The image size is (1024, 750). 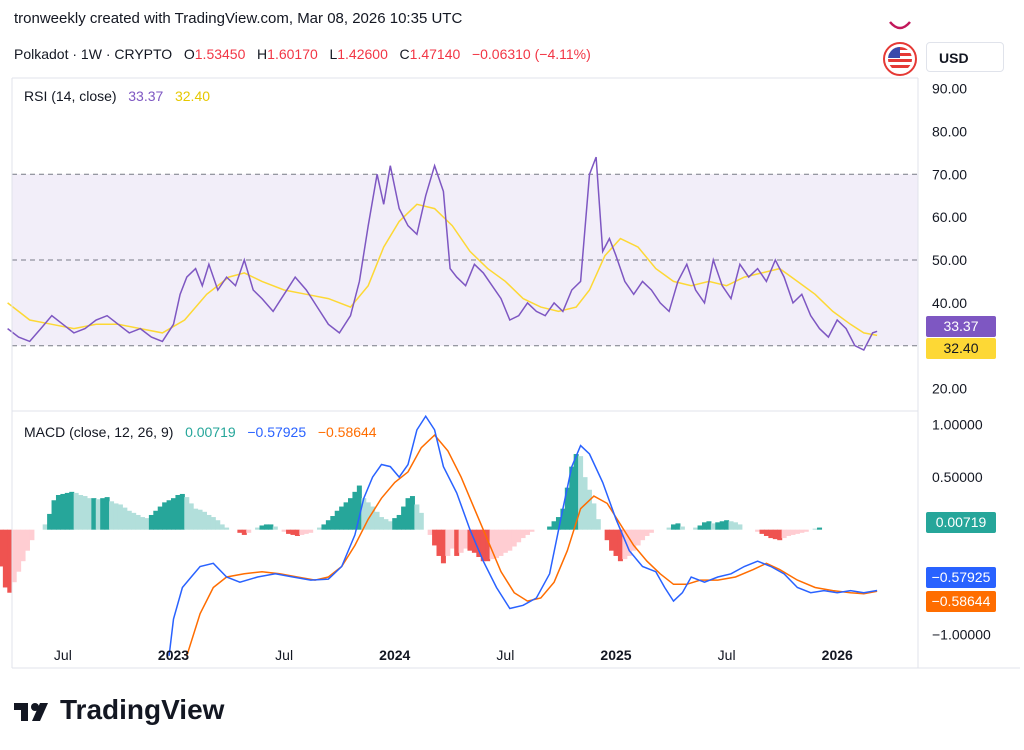 What do you see at coordinates (949, 303) in the screenshot?
I see `rsi-y-tick: 40.00` at bounding box center [949, 303].